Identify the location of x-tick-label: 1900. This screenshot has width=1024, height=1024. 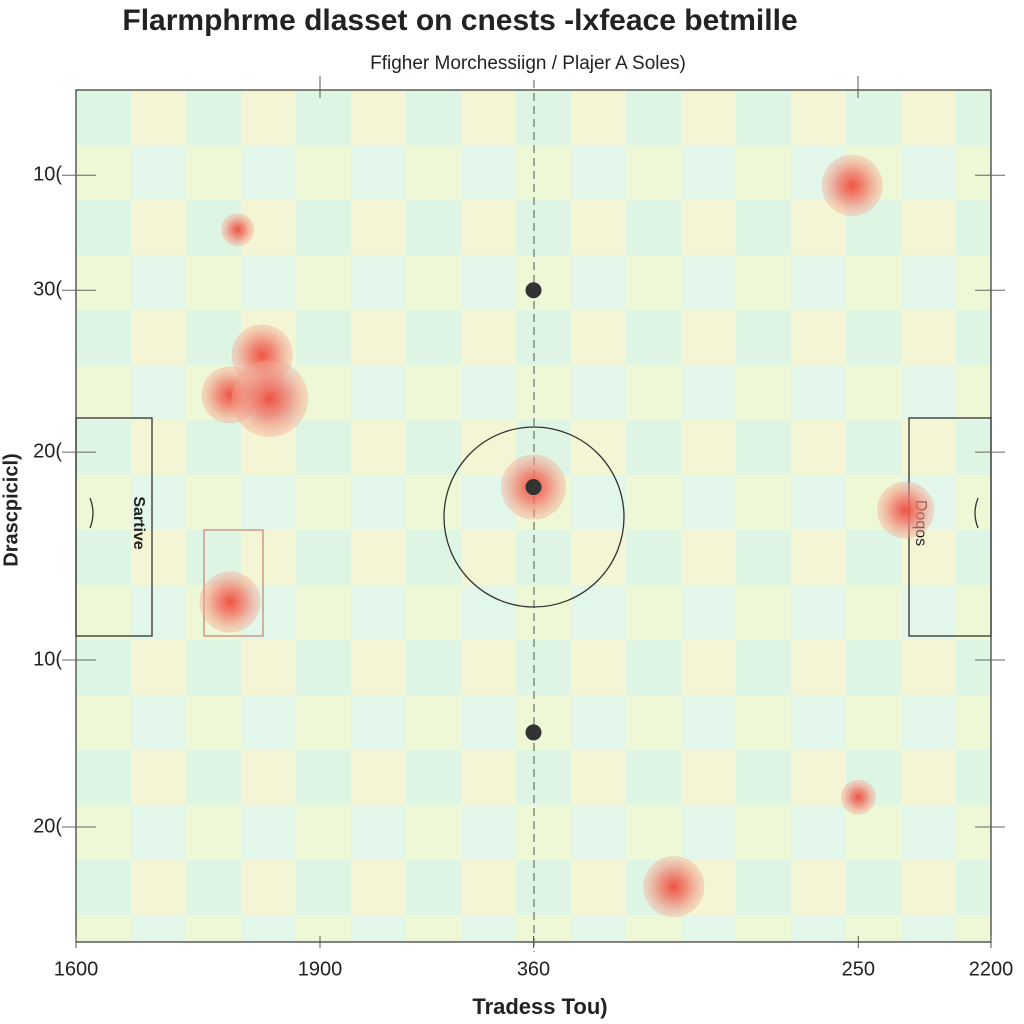
(320, 969).